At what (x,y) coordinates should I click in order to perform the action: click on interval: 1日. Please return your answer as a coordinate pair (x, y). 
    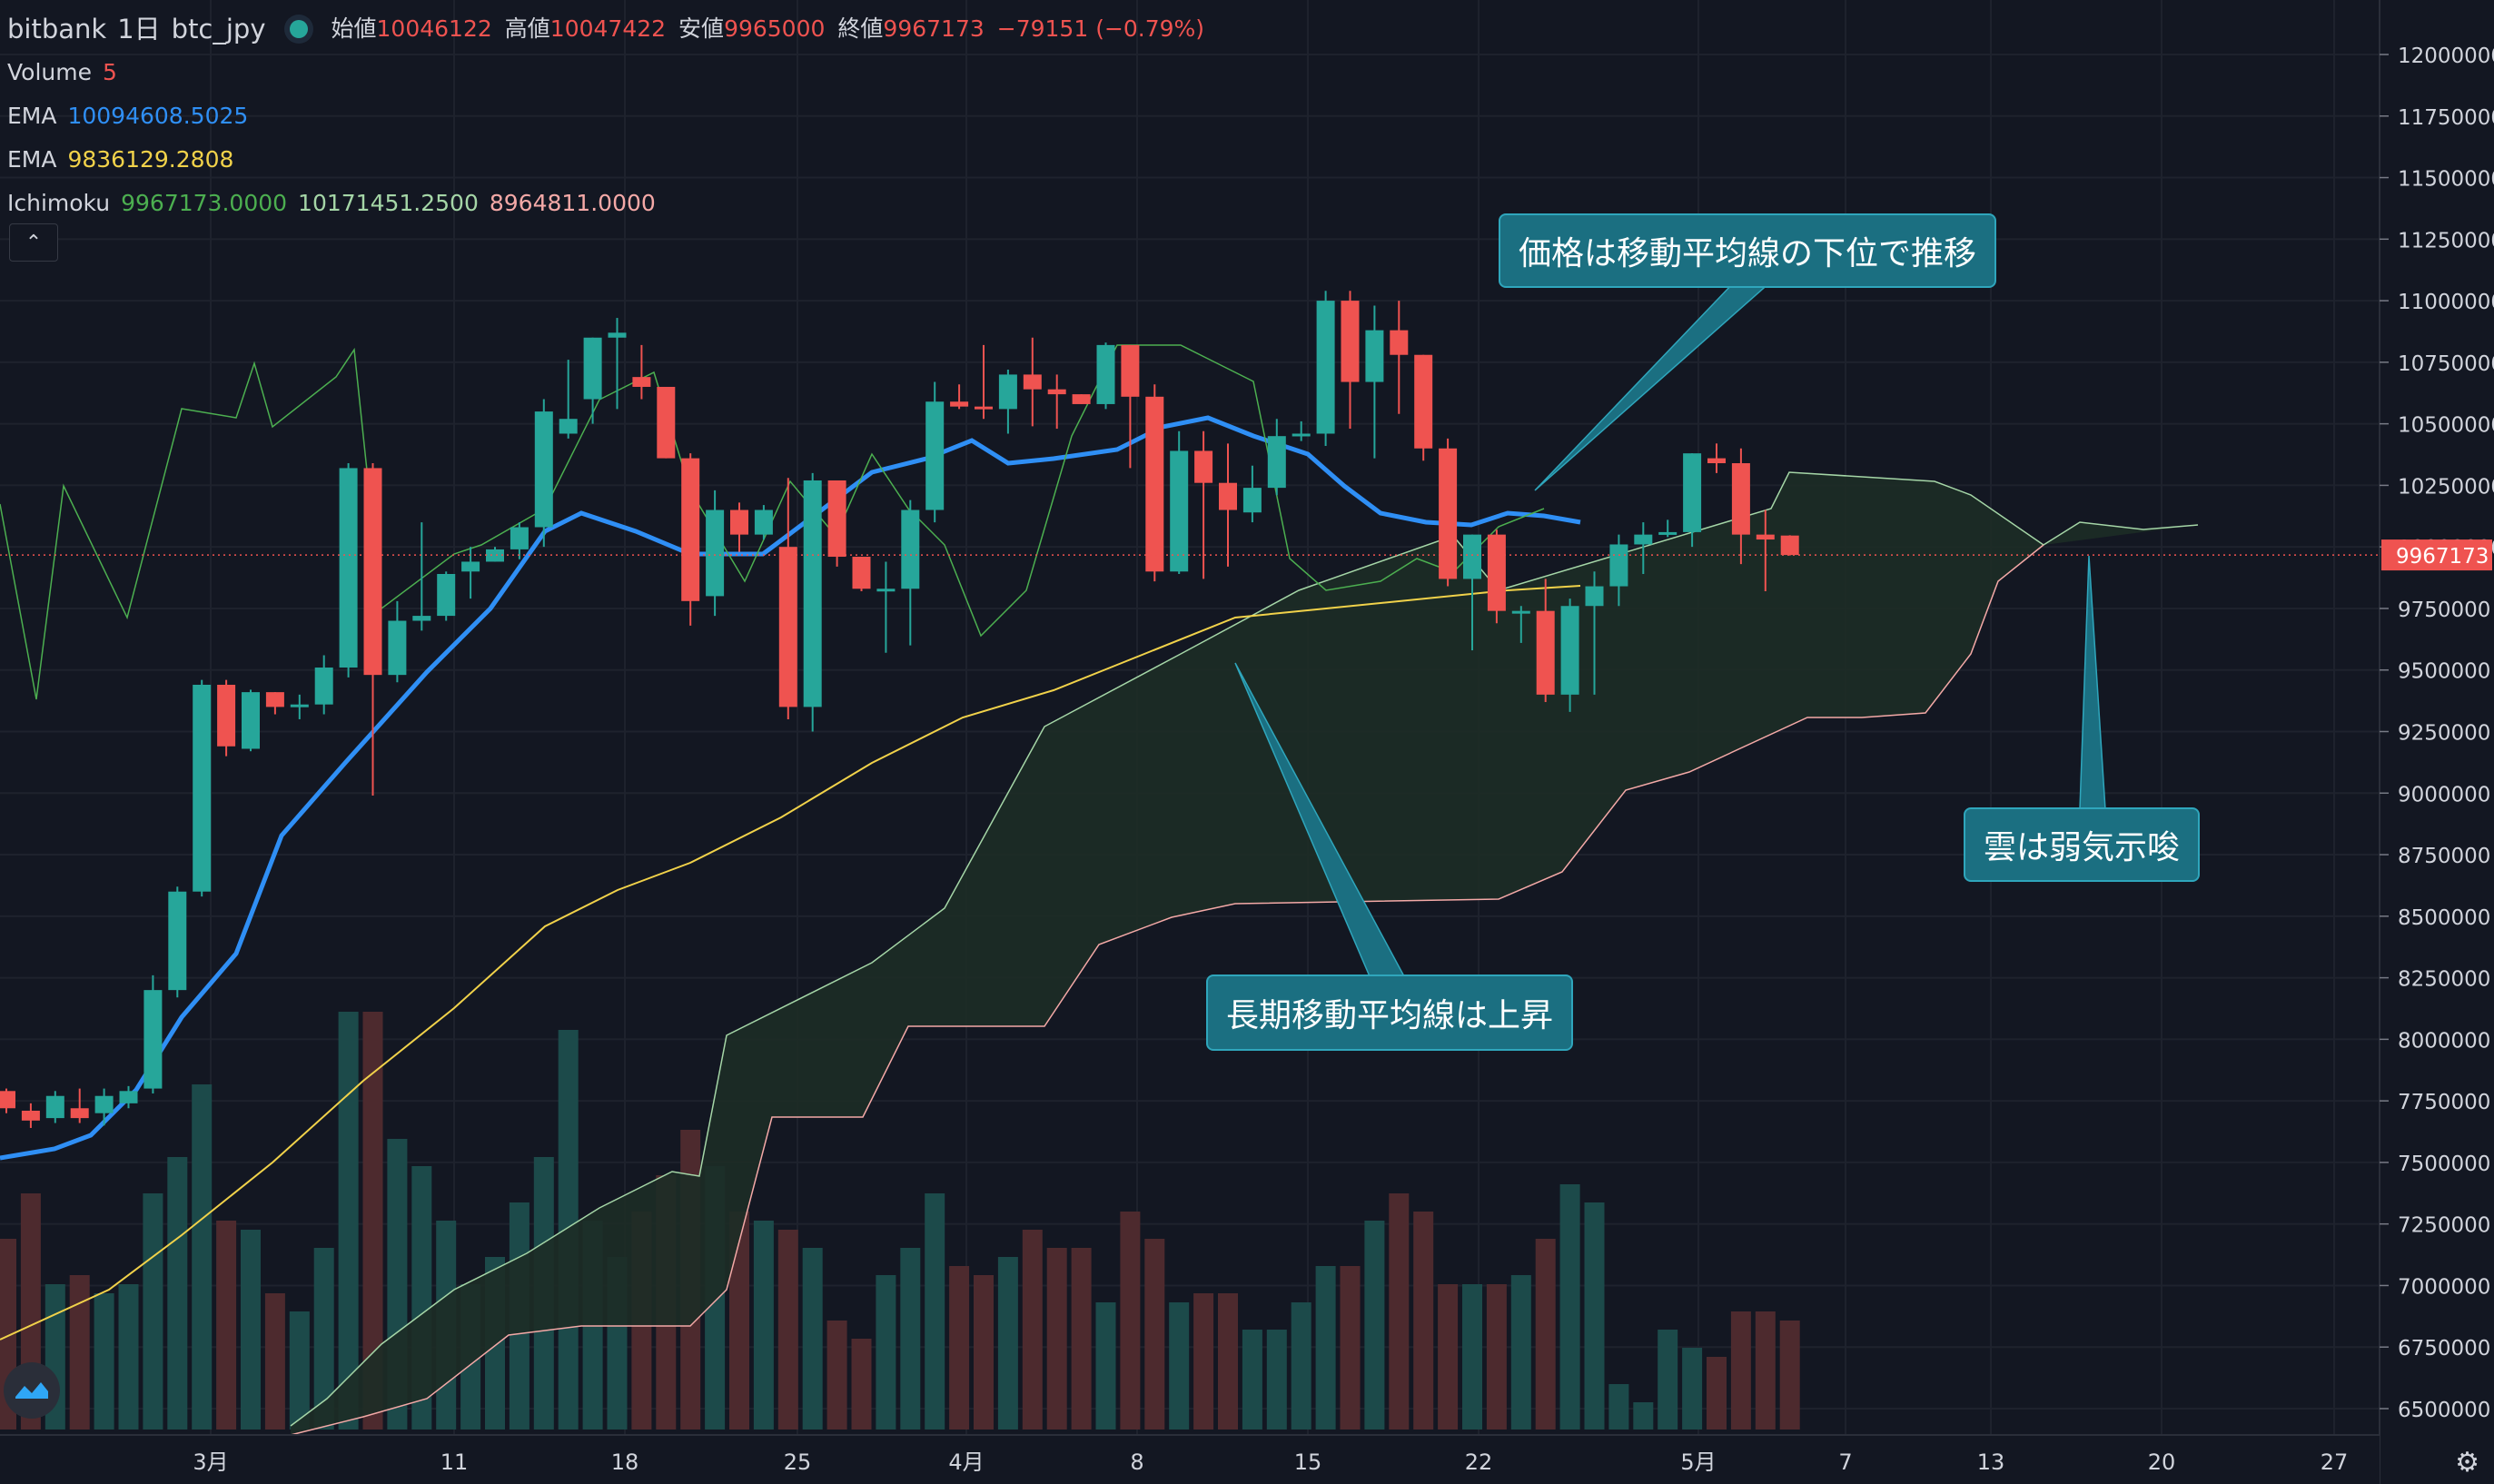
    Looking at the image, I should click on (139, 29).